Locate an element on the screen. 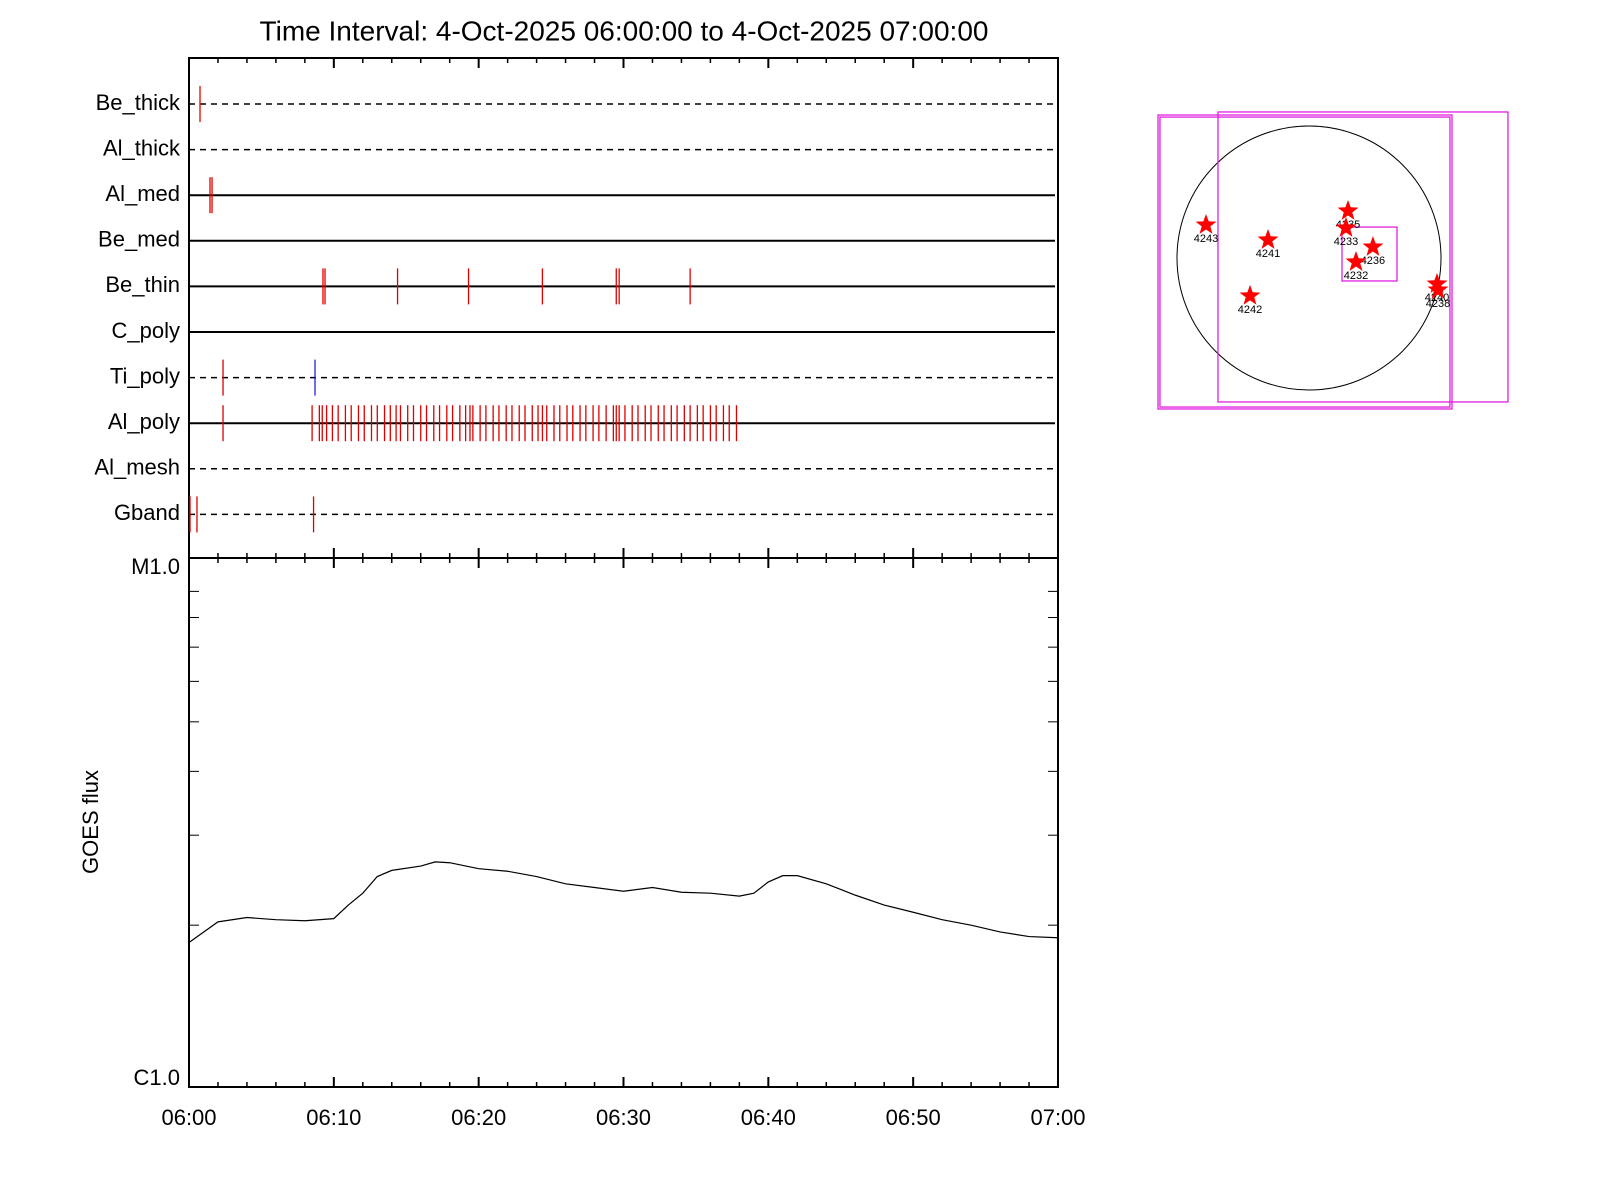 The image size is (1600, 1200). row-label: Be_thin is located at coordinates (142, 284).